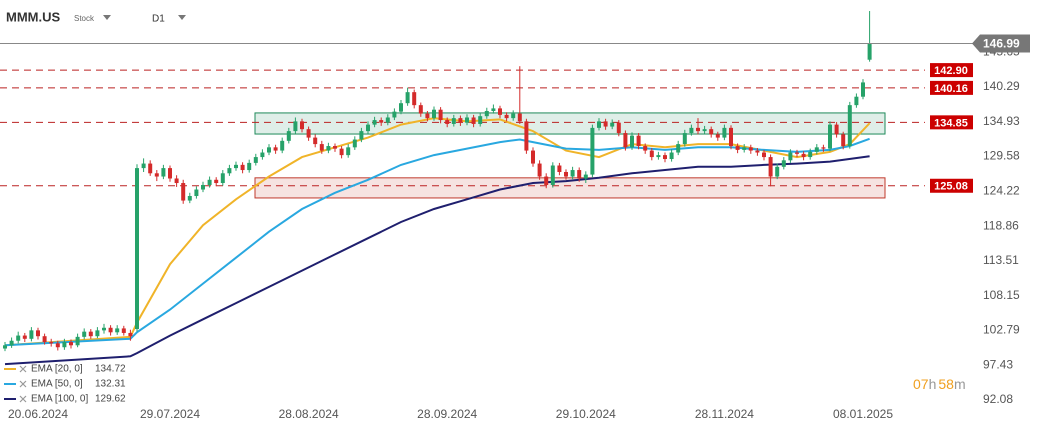 Image resolution: width=1041 pixels, height=431 pixels. Describe the element at coordinates (951, 89) in the screenshot. I see `level-label: 140.16` at that location.